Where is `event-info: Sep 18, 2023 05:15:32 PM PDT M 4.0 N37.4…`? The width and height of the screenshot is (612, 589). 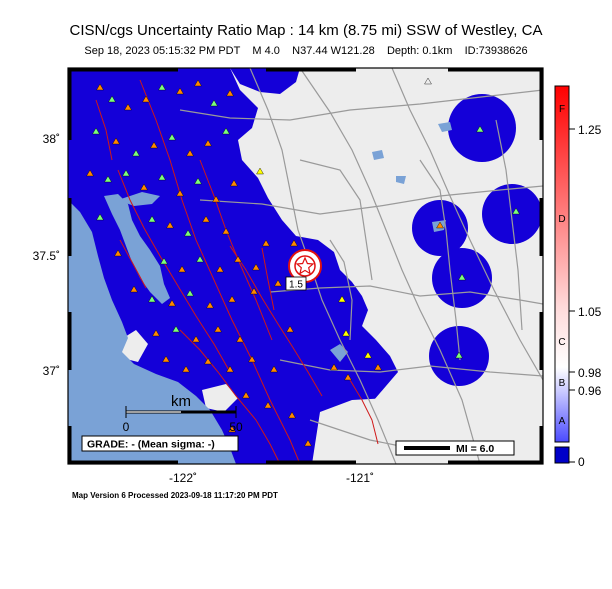
event-info: Sep 18, 2023 05:15:32 PM PDT M 4.0 N37.4… is located at coordinates (306, 51).